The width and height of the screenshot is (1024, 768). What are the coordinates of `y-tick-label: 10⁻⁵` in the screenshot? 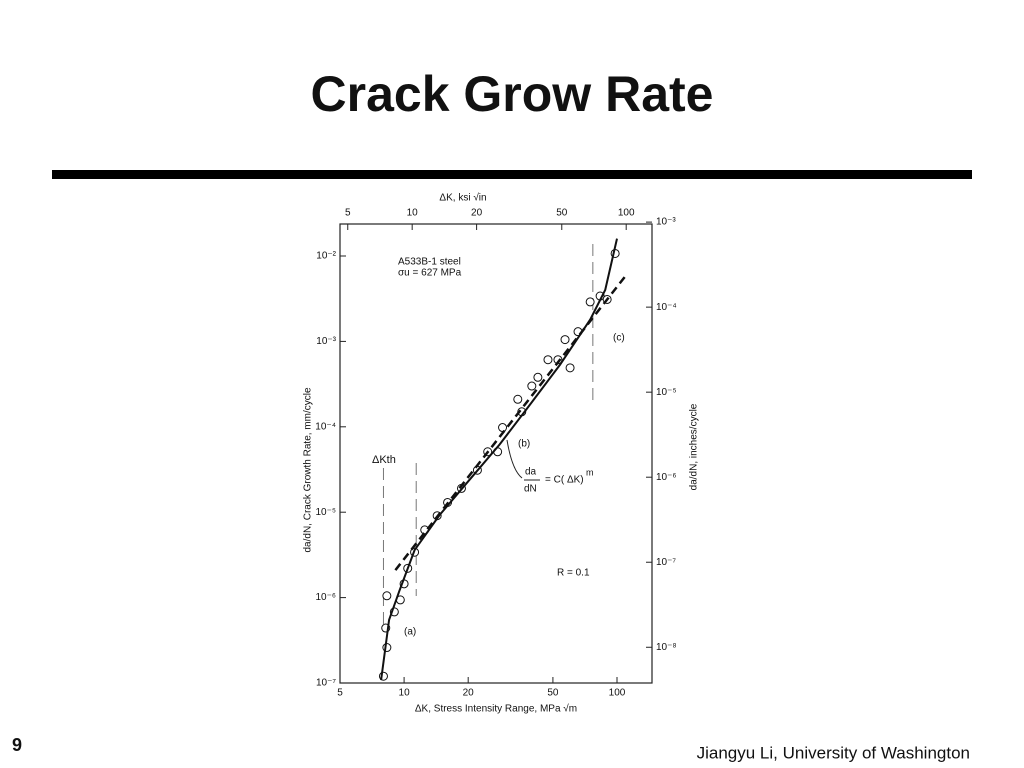 It's located at (325, 512).